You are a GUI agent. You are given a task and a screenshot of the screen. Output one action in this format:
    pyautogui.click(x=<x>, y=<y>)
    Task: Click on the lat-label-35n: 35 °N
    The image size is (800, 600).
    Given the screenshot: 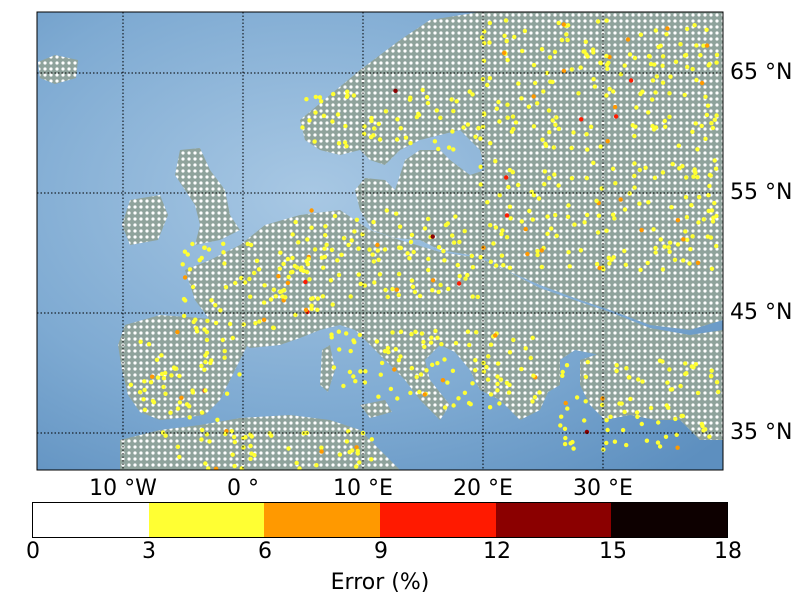 What is the action you would take?
    pyautogui.click(x=761, y=432)
    